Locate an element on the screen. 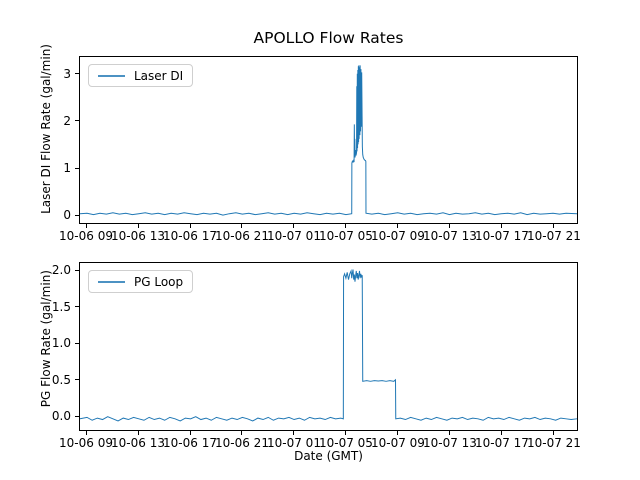  chart-title: APOLLO Flow Rates is located at coordinates (328, 38).